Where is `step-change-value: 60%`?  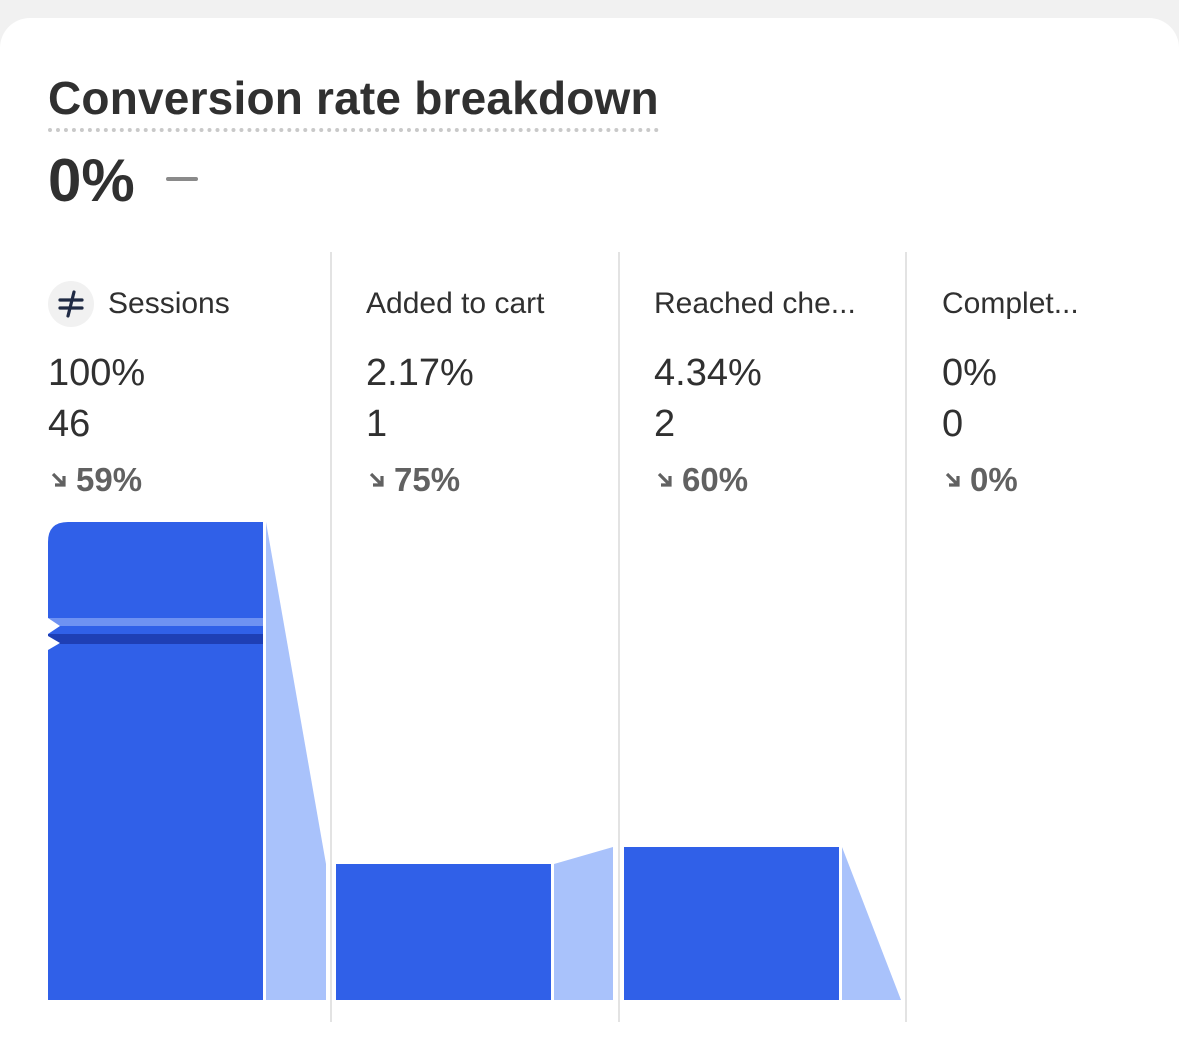 step-change-value: 60% is located at coordinates (715, 479).